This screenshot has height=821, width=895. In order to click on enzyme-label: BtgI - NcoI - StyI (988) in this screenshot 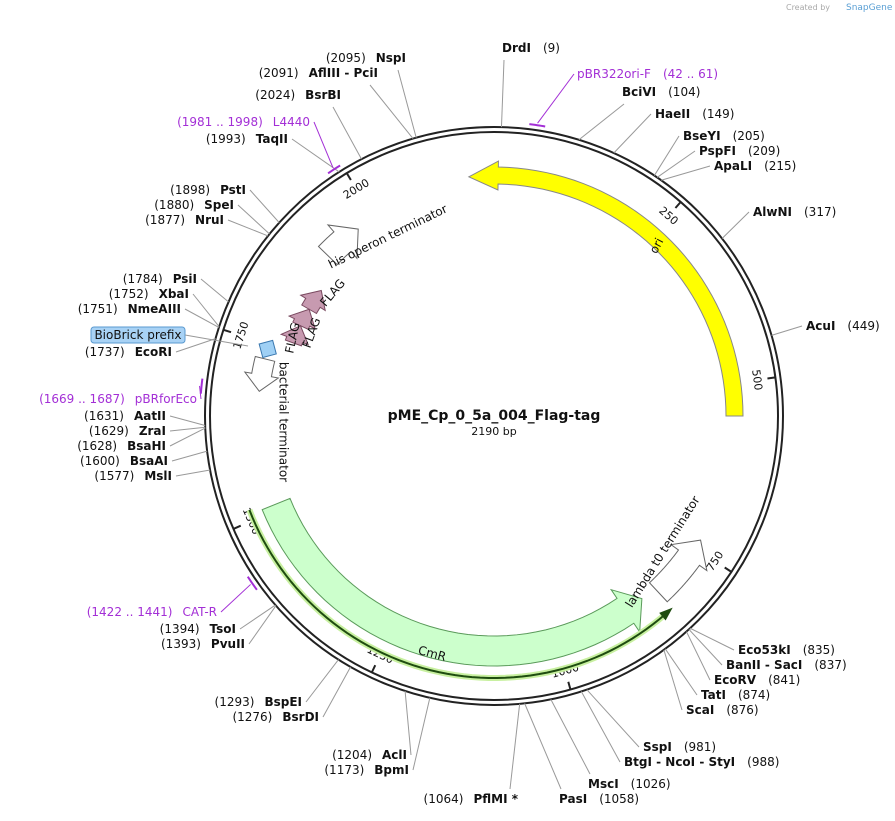, I will do `click(701, 762)`.